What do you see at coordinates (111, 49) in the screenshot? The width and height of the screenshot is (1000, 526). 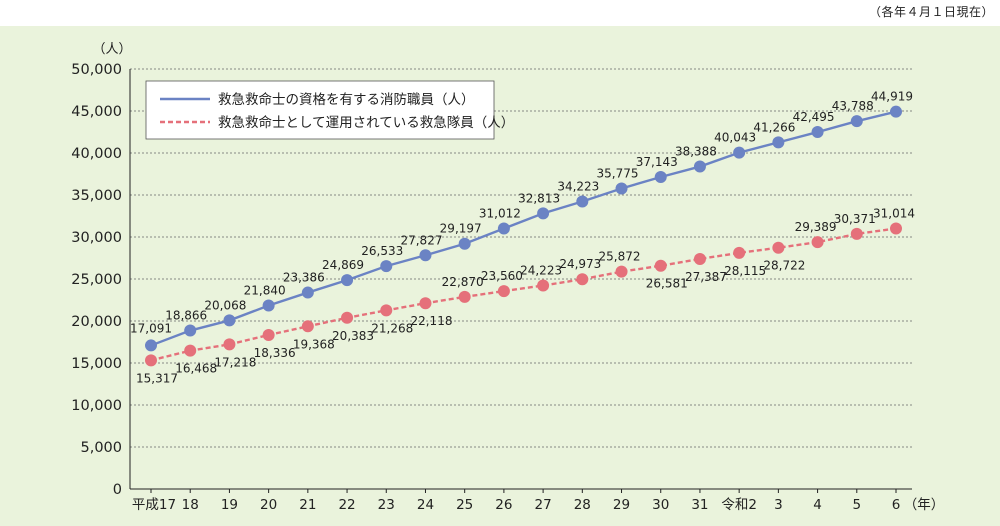 I see `y-axis-unit: （人）` at bounding box center [111, 49].